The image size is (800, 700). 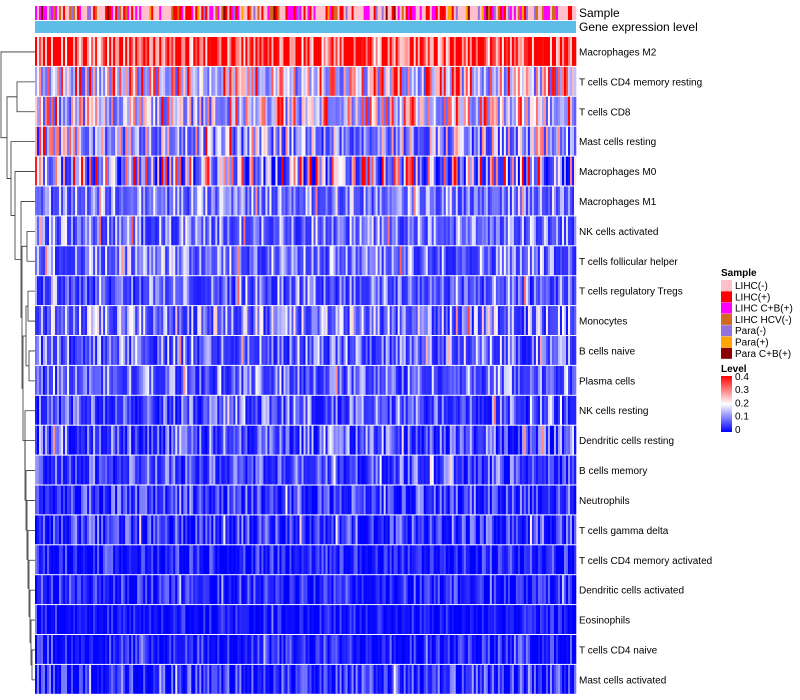 What do you see at coordinates (17, 95) in the screenshot?
I see `dendrogram-branch` at bounding box center [17, 95].